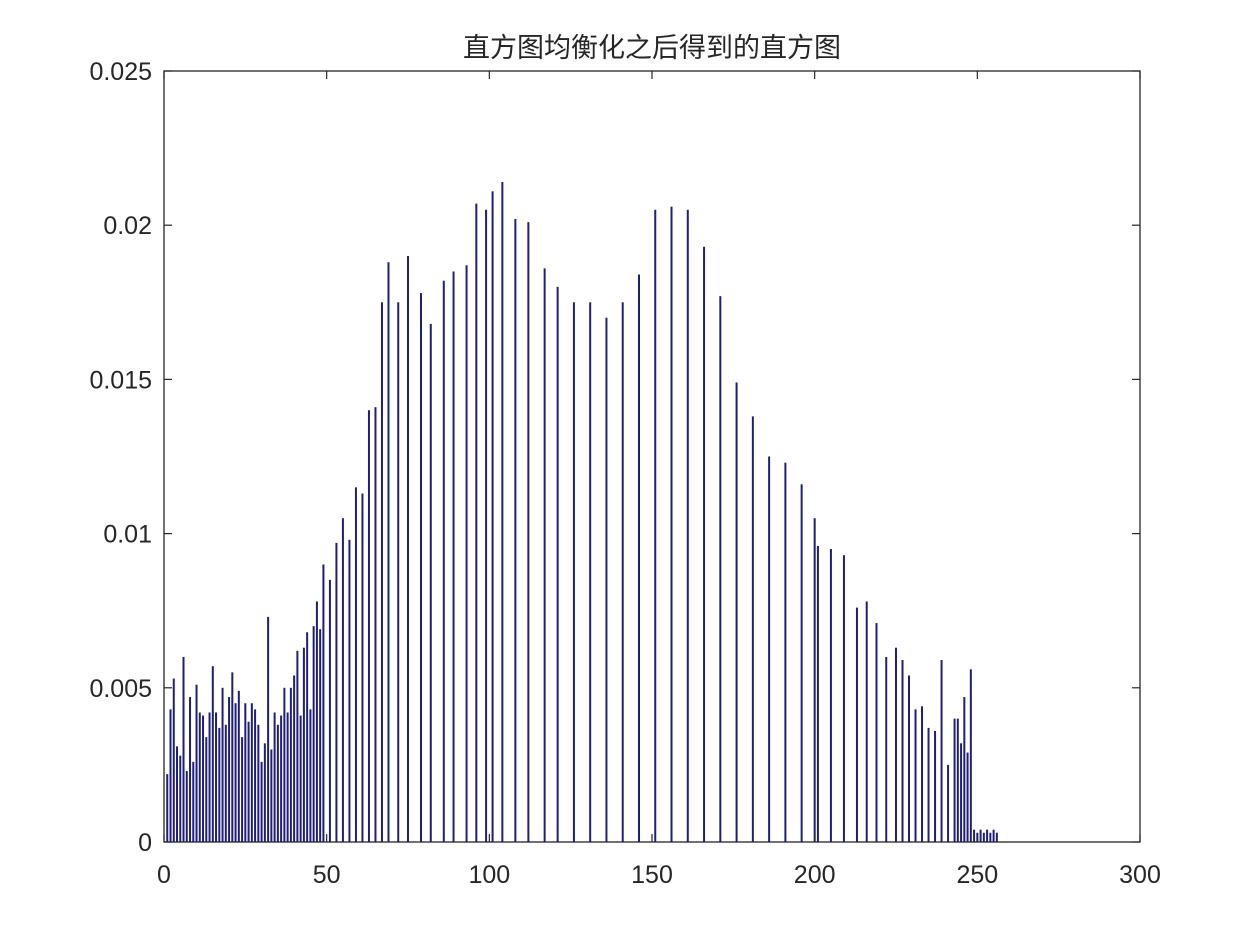 The height and width of the screenshot is (945, 1260). I want to click on x-tick-label: 200, so click(815, 875).